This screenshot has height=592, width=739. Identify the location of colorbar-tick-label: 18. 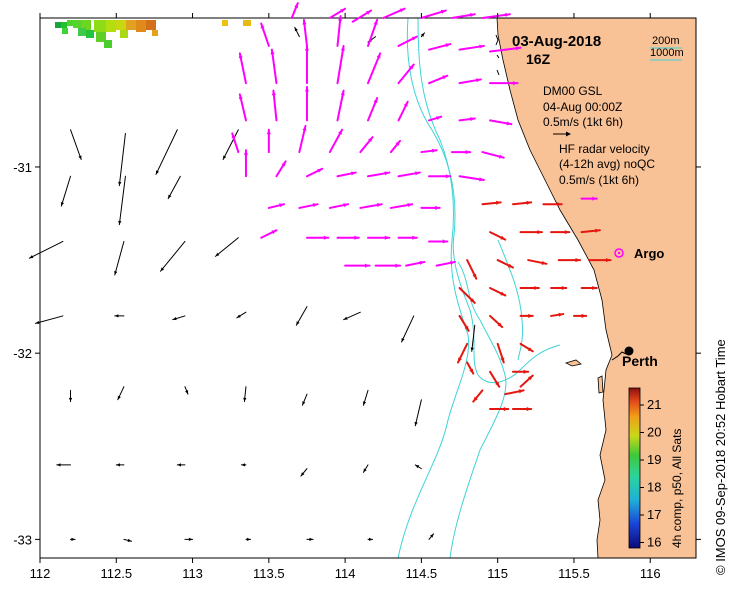
(654, 487).